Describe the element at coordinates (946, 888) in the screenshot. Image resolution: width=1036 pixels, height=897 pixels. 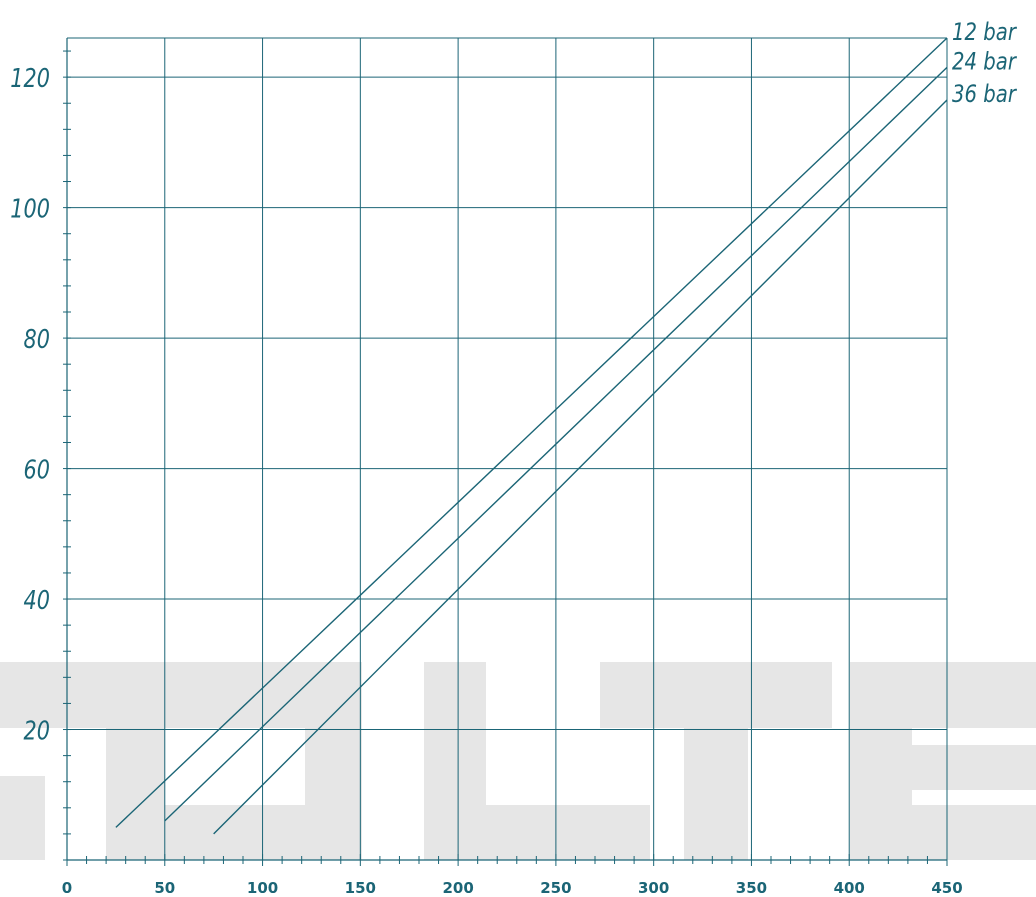
I see `x-tick-label: 450` at that location.